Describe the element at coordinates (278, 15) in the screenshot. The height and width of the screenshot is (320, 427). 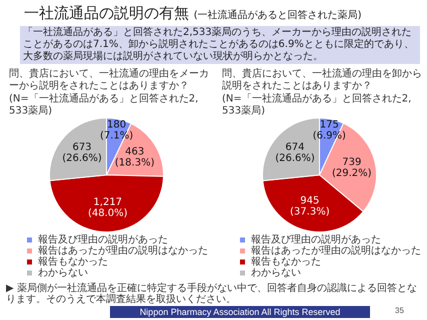
I see `text: (一社流通品があると回答された薬局)` at that location.